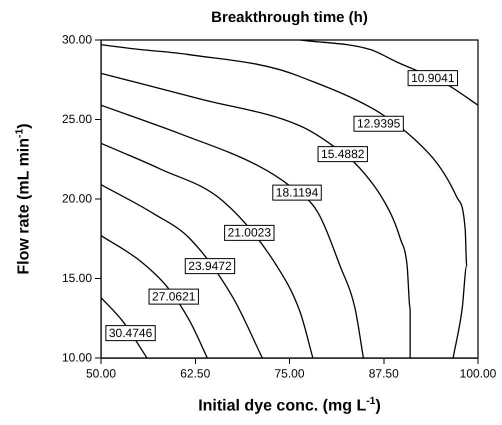  I want to click on x-tick-label: 50.00, so click(101, 373).